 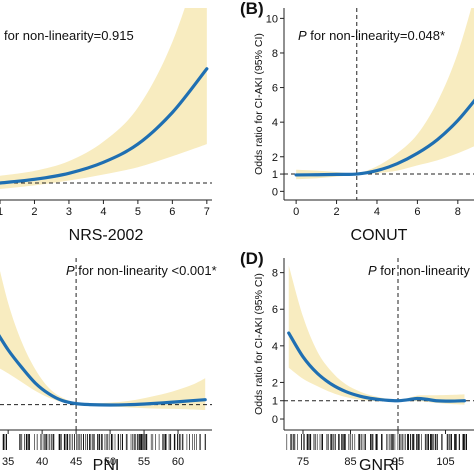 I want to click on x-tick-label: 7, so click(x=207, y=212).